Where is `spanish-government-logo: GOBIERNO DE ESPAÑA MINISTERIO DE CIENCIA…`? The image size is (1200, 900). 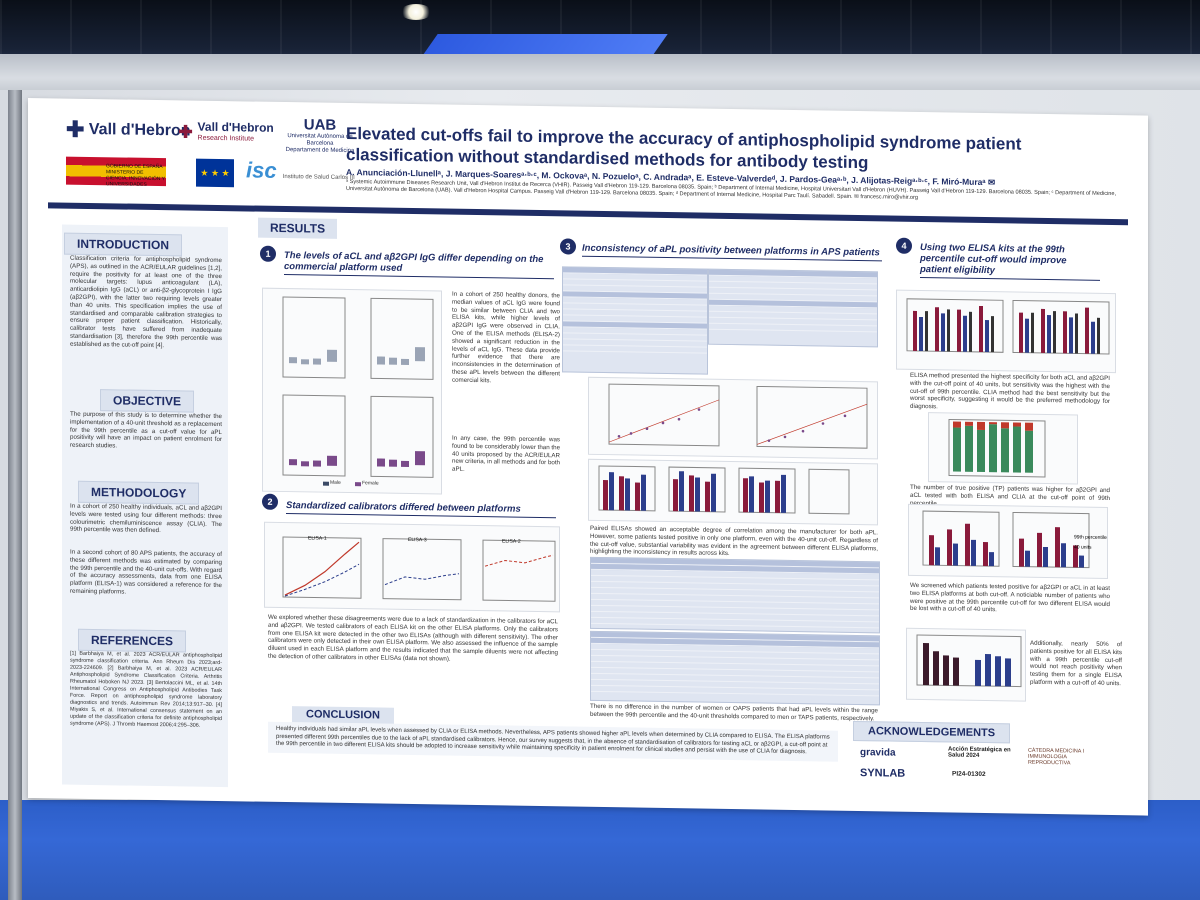
spanish-government-logo: GOBIERNO DE ESPAÑA MINISTERIO DE CIENCIA… is located at coordinates (116, 172).